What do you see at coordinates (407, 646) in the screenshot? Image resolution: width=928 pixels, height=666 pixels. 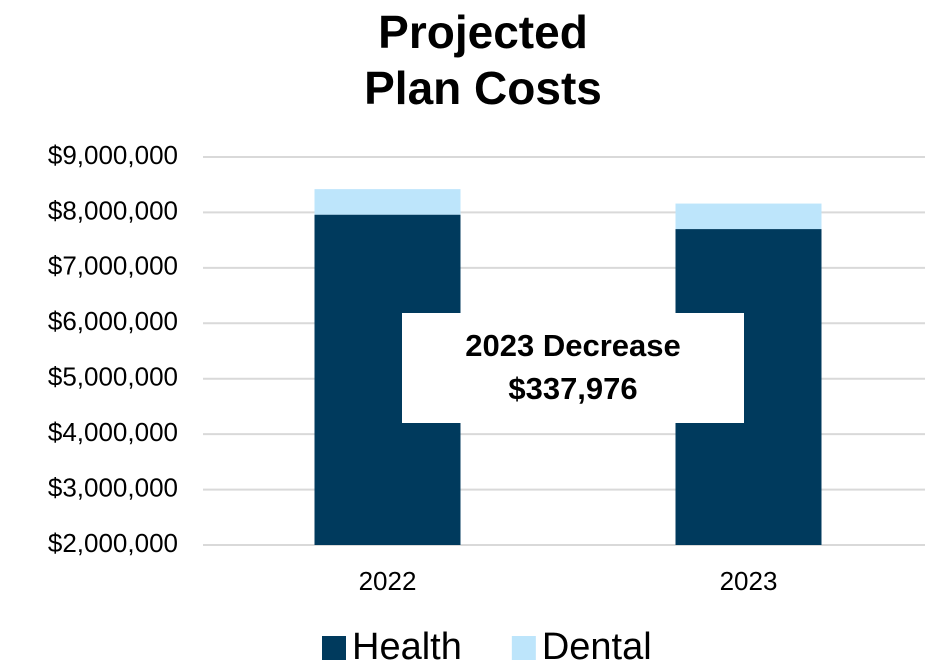 I see `legend-label: Health` at bounding box center [407, 646].